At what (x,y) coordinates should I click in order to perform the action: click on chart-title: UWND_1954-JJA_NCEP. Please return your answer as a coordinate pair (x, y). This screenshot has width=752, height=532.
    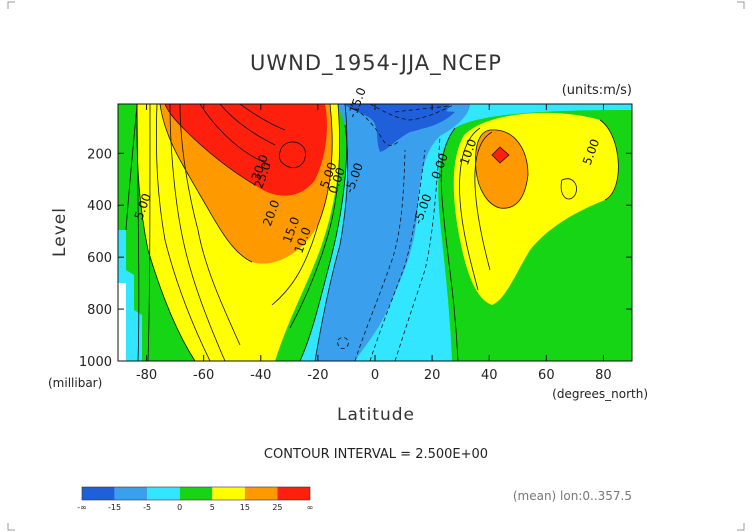
    Looking at the image, I should click on (376, 63).